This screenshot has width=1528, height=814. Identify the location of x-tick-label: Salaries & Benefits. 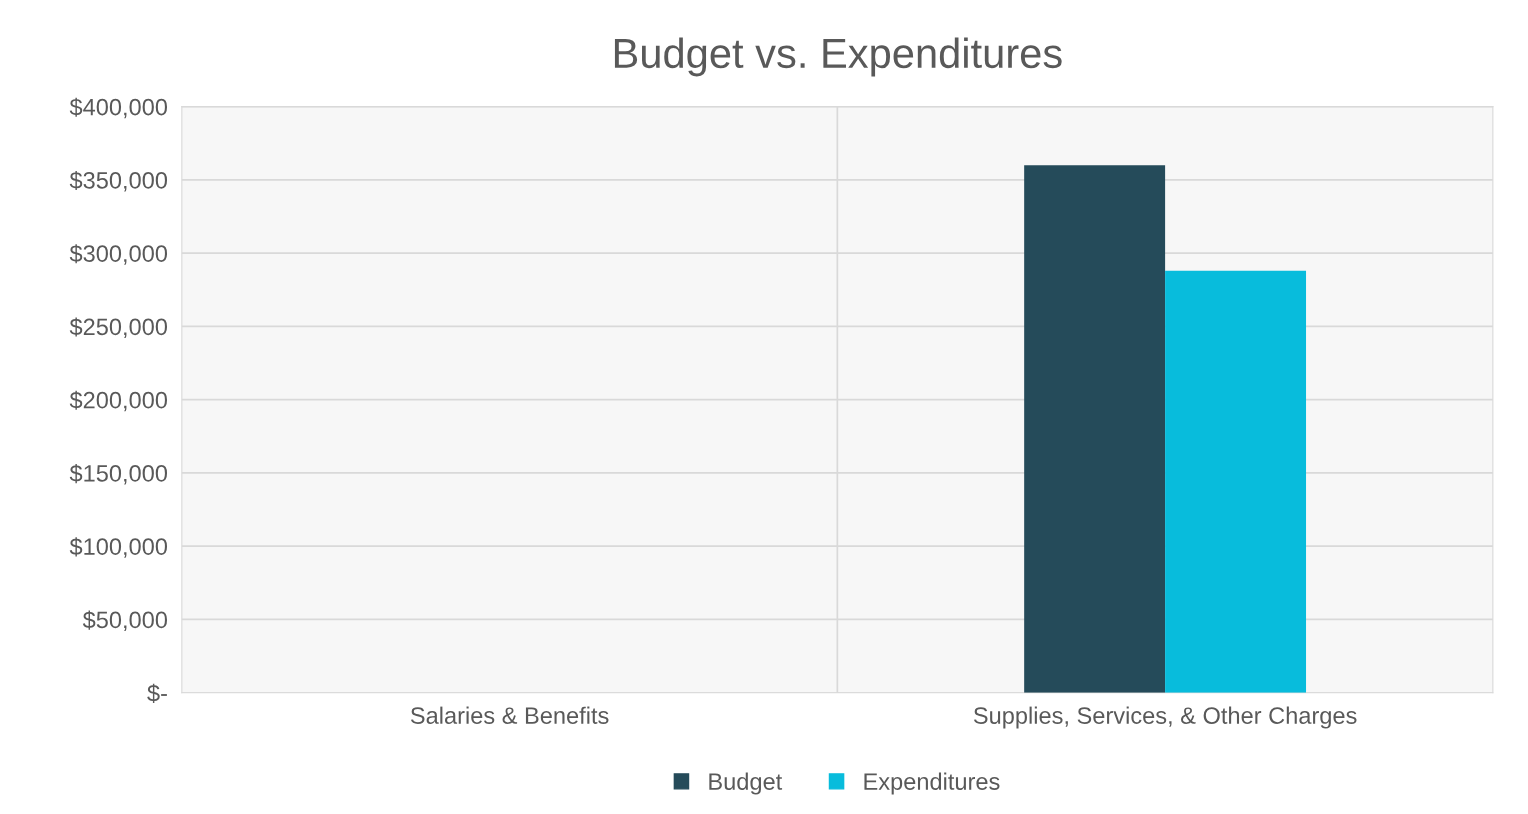
(509, 715).